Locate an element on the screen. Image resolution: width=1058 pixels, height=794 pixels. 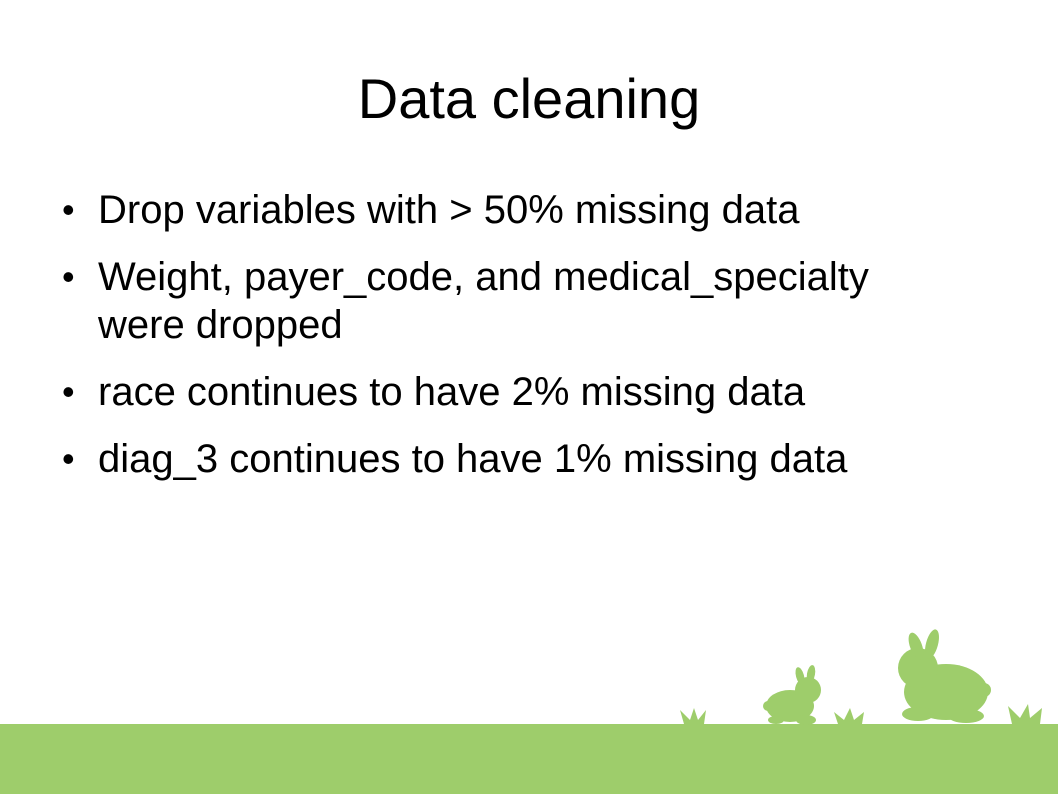
bullet-text: Drop variables with > 50% missing data is located at coordinates (449, 210).